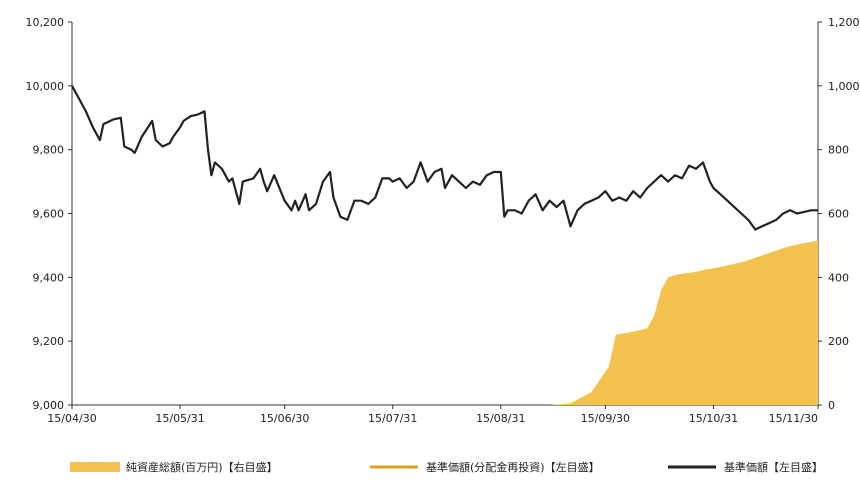 The width and height of the screenshot is (860, 482). What do you see at coordinates (844, 86) in the screenshot?
I see `right-tick-label: 1,000` at bounding box center [844, 86].